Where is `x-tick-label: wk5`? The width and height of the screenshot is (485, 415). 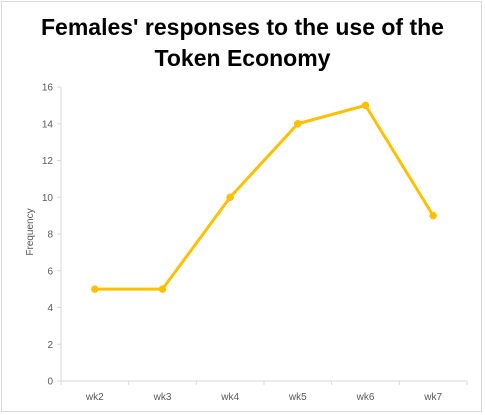
x-tick-label: wk5 is located at coordinates (297, 397).